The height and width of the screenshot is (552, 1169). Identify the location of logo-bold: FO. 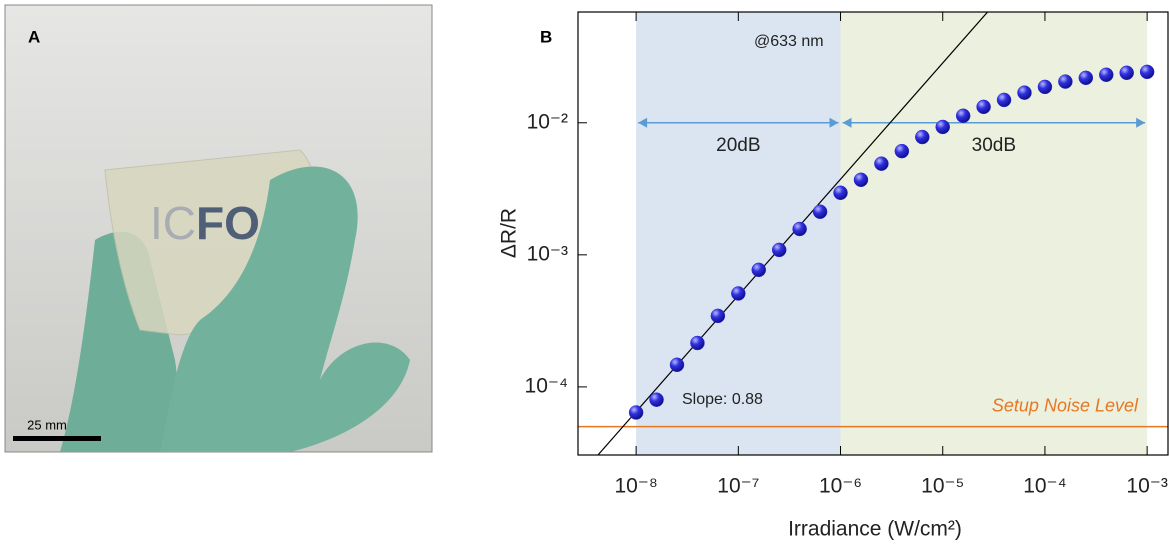
(228, 223).